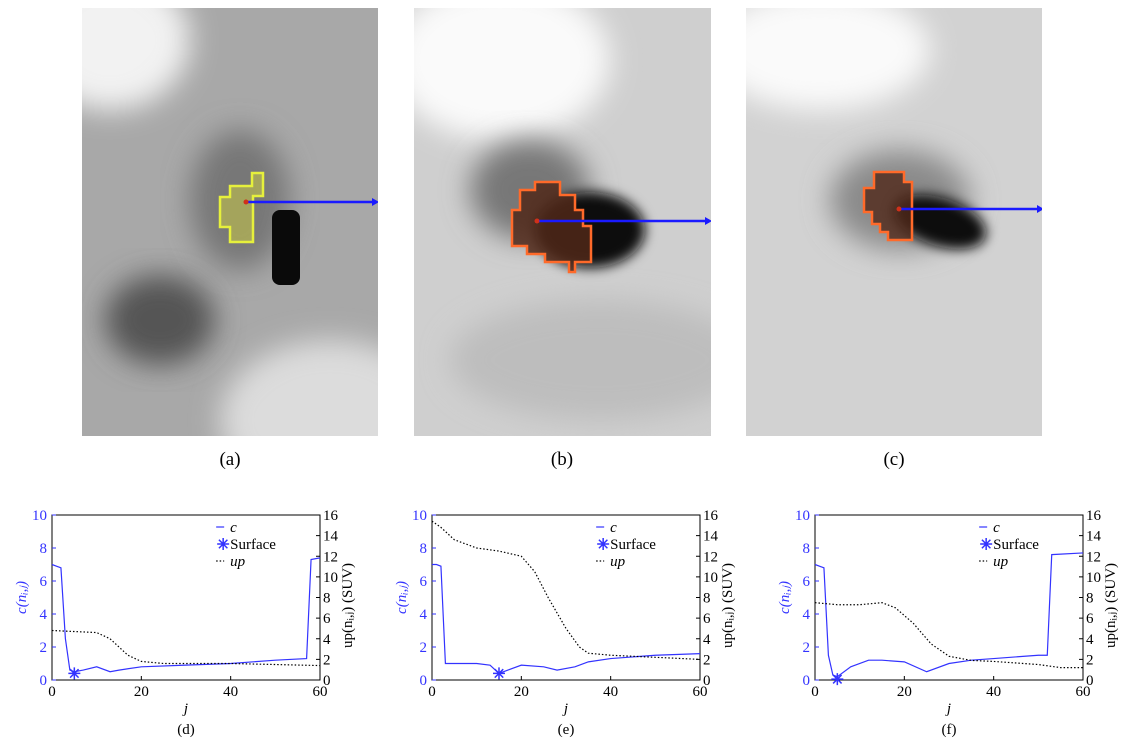 Image resolution: width=1128 pixels, height=753 pixels. I want to click on chart-caption: (f), so click(949, 730).